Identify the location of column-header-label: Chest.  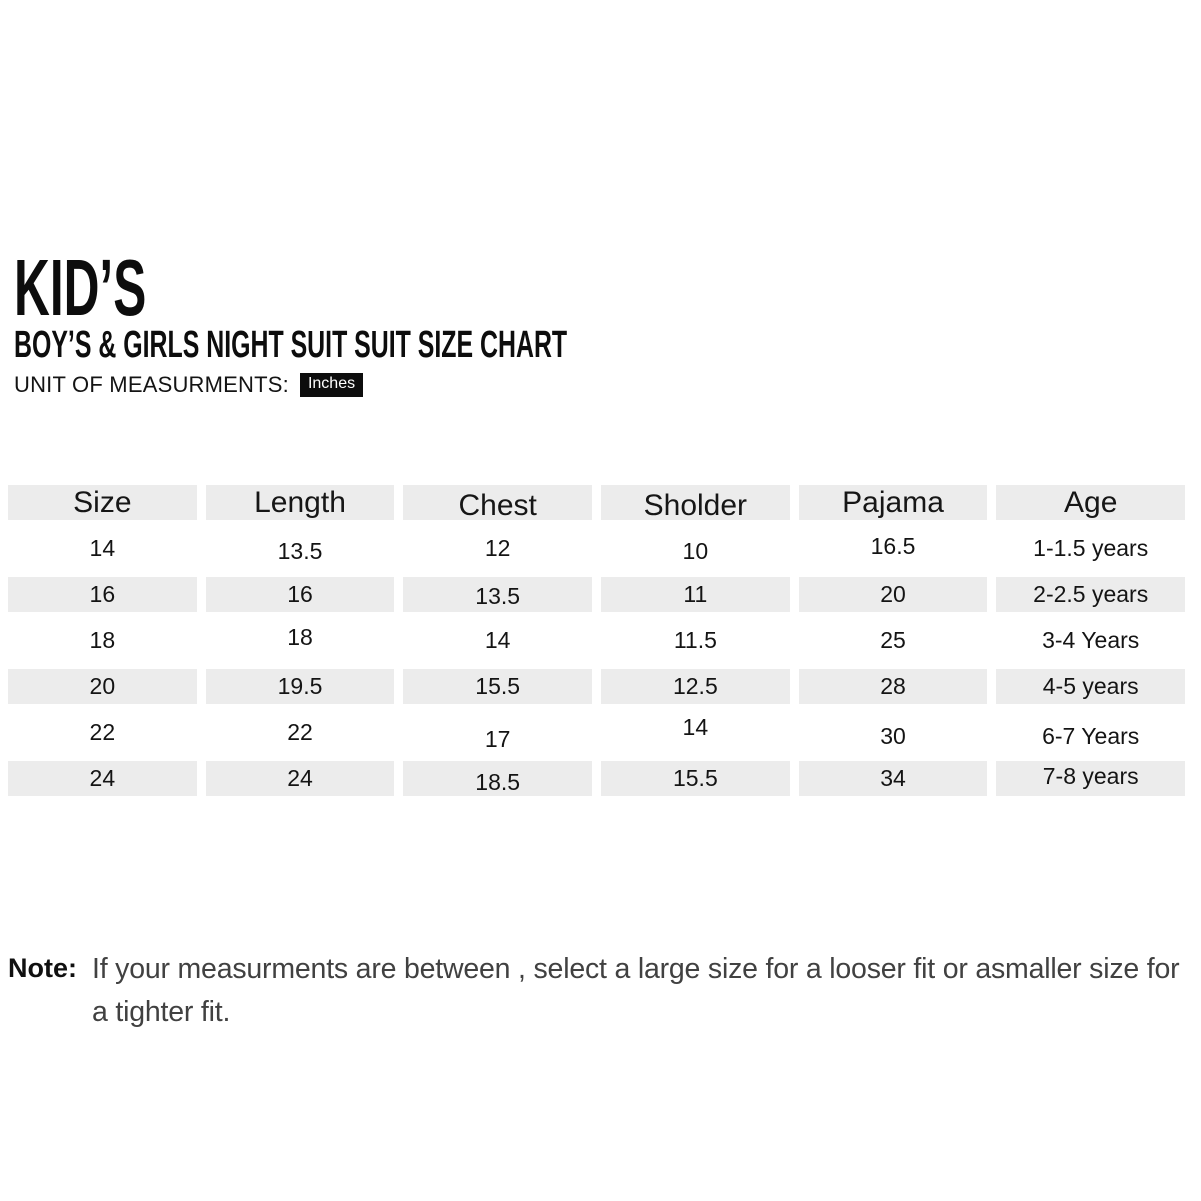
(497, 505).